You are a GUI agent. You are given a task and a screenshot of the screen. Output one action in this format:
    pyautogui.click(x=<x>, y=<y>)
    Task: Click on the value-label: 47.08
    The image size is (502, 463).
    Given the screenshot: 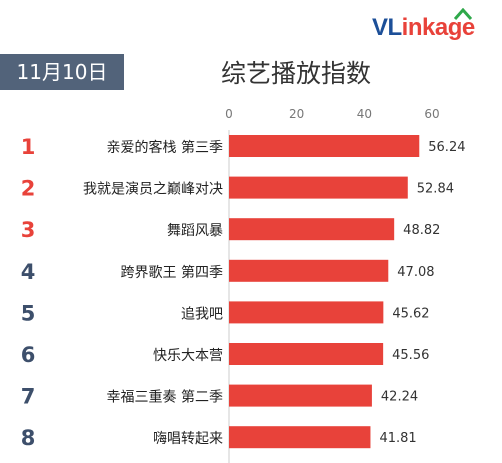 What is the action you would take?
    pyautogui.click(x=415, y=272)
    